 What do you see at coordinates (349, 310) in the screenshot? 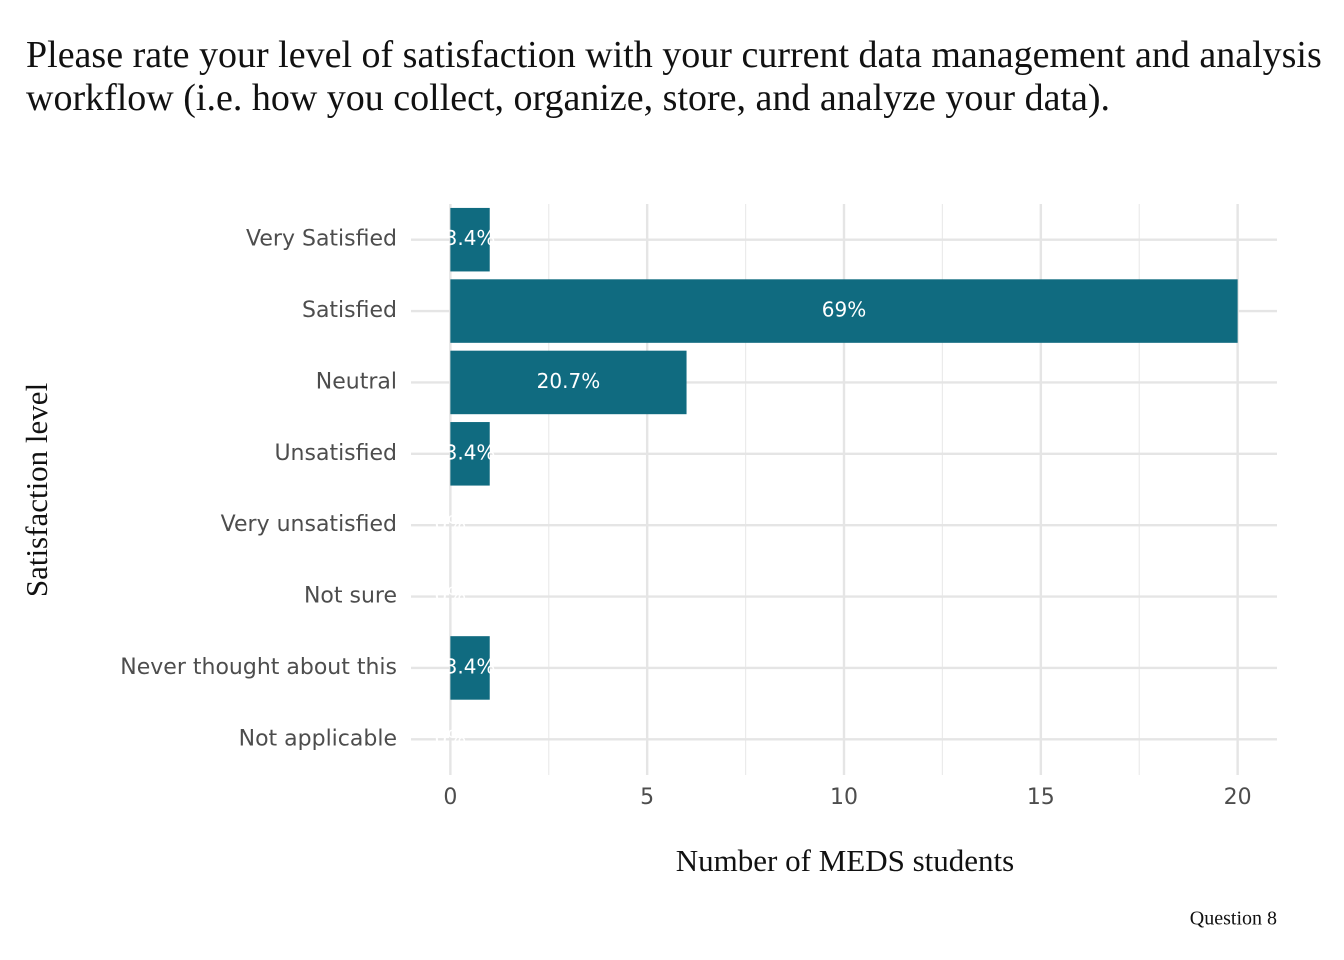
I see `y-tick-label: Satisfied` at bounding box center [349, 310].